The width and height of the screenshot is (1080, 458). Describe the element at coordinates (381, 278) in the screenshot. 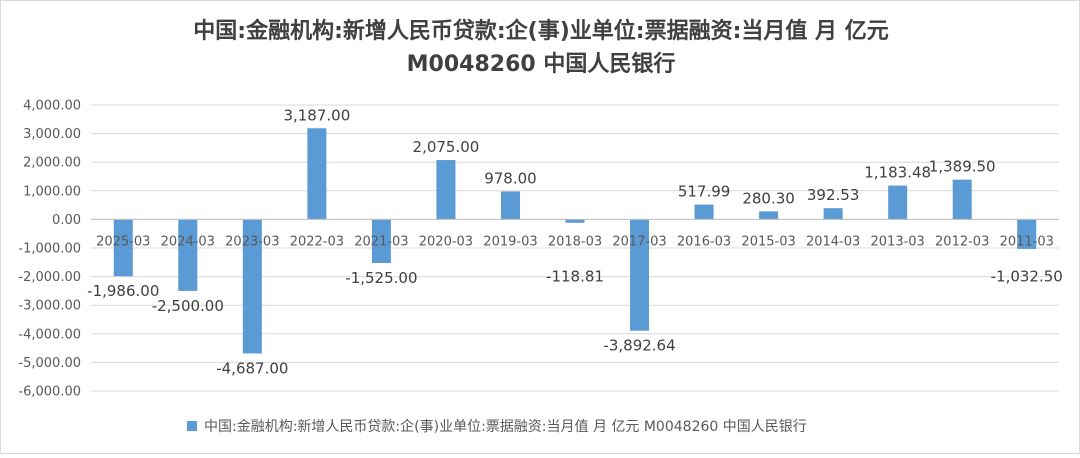

I see `data-label: -1,525.00` at that location.